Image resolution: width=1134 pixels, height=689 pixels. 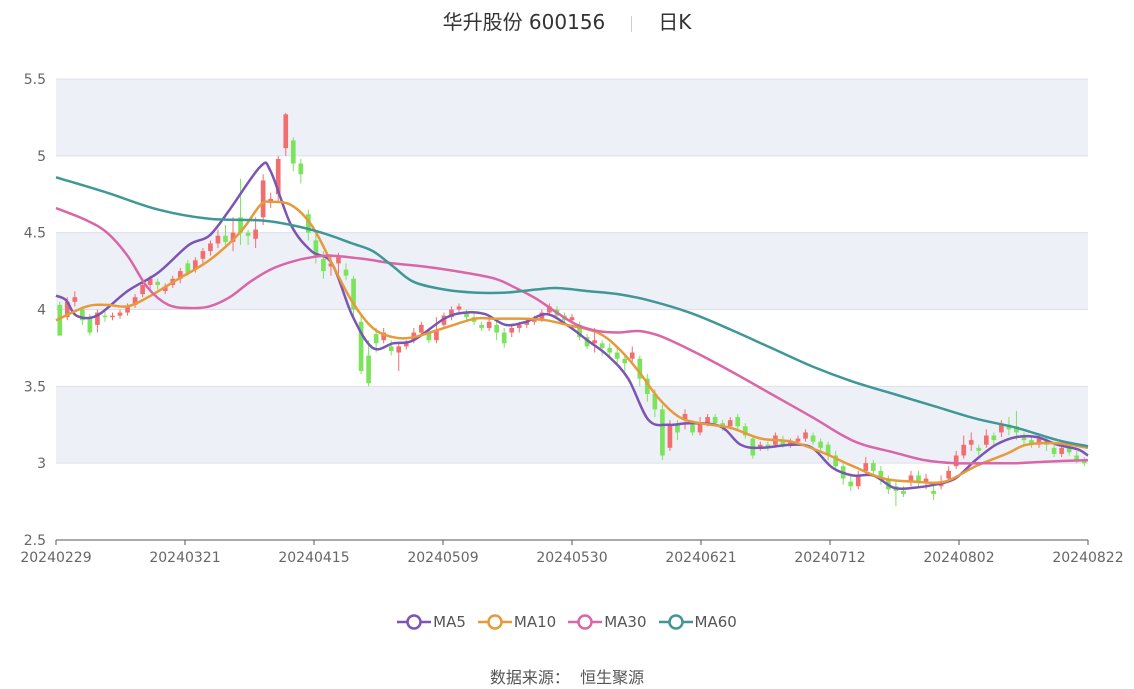 I want to click on legend-item-ma10: MA10, so click(x=516, y=621).